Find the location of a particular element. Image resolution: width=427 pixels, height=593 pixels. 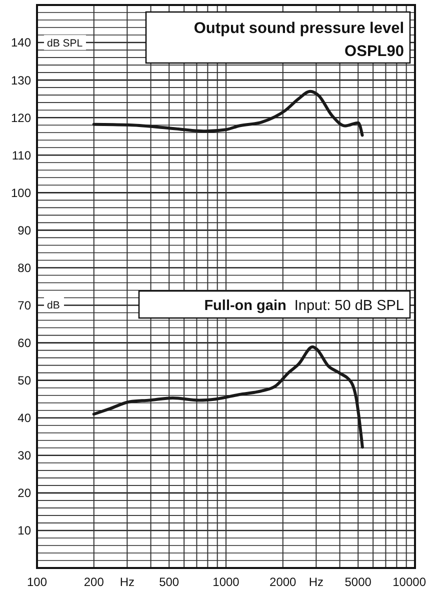

annotation: dB SPL is located at coordinates (65, 44).